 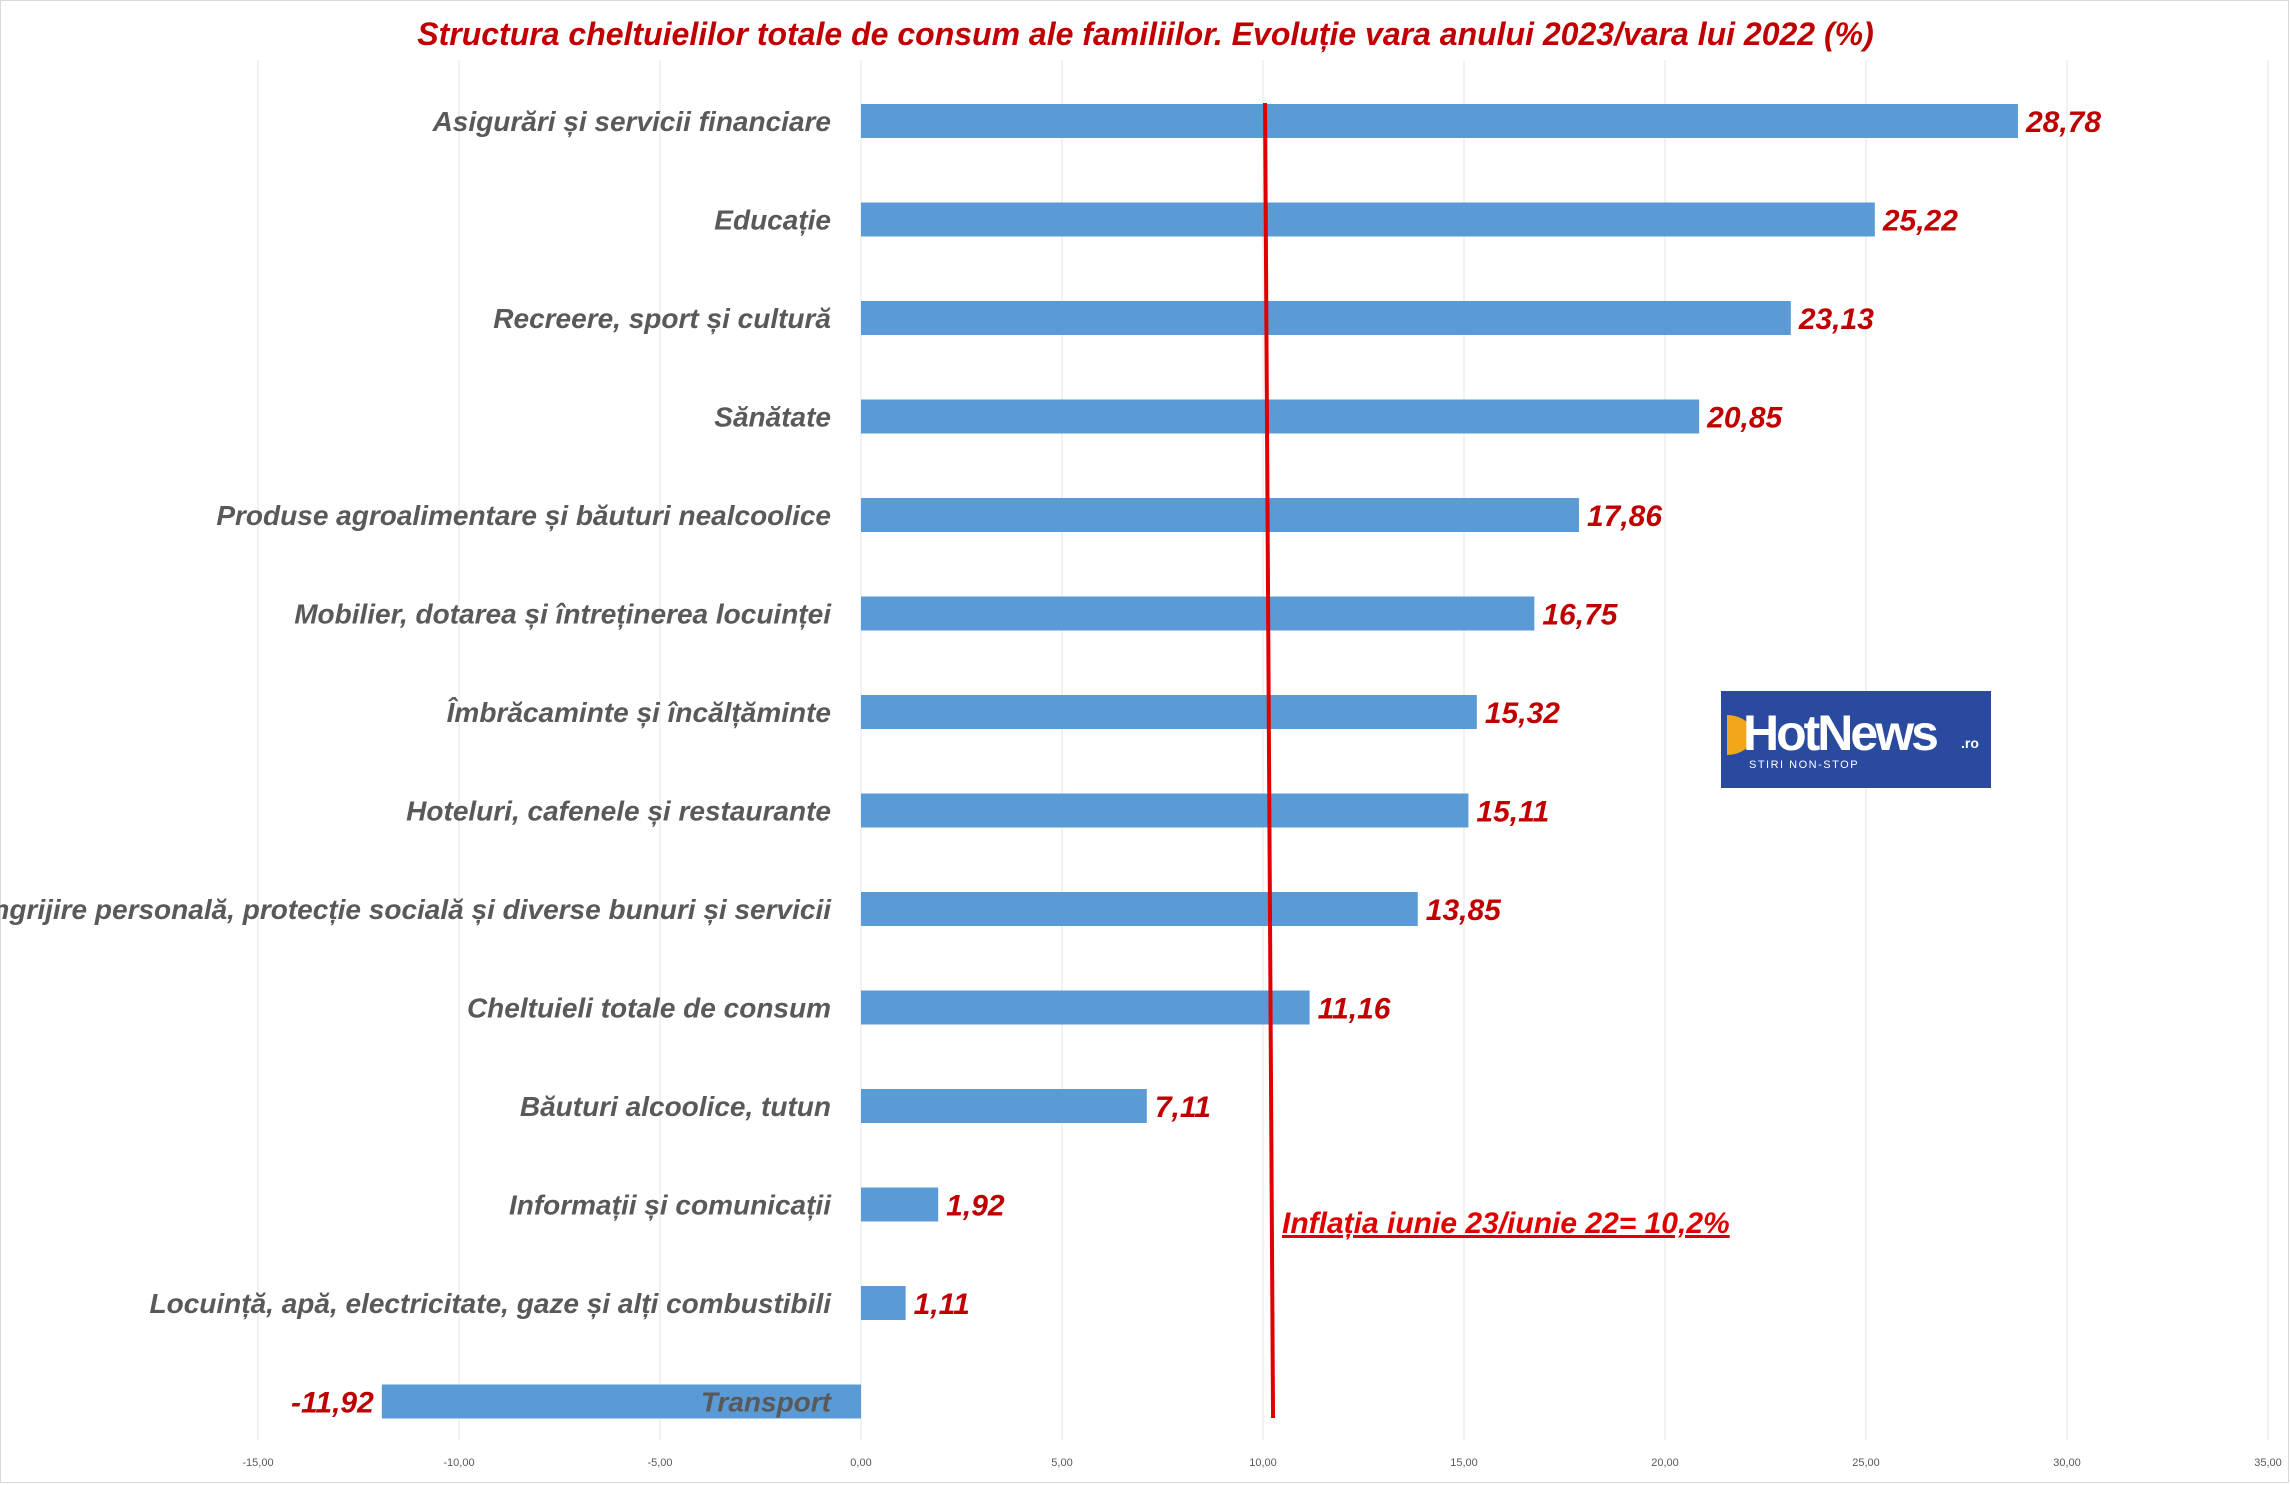 What do you see at coordinates (1464, 910) in the screenshot?
I see `value-label: 13,85` at bounding box center [1464, 910].